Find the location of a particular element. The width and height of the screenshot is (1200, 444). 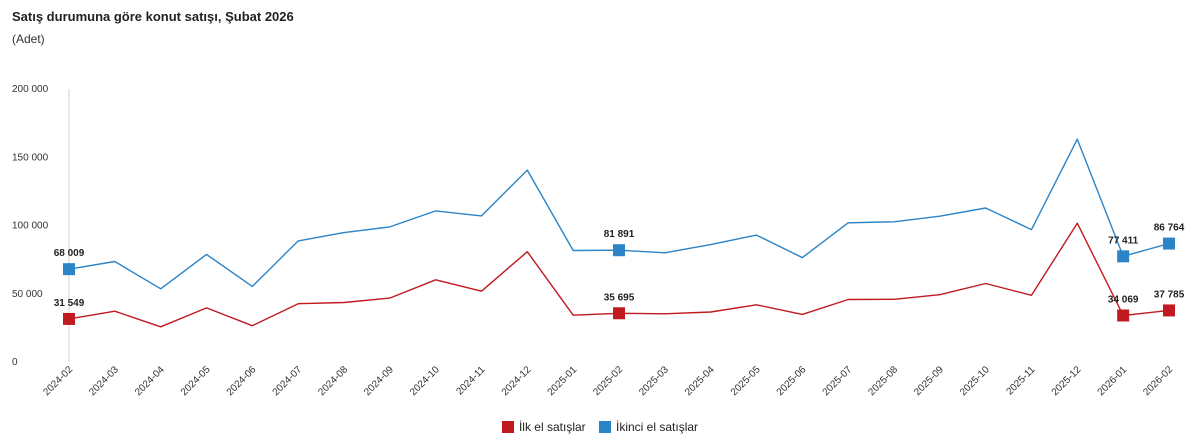

x-tick-label: 2025-07 is located at coordinates (838, 381).